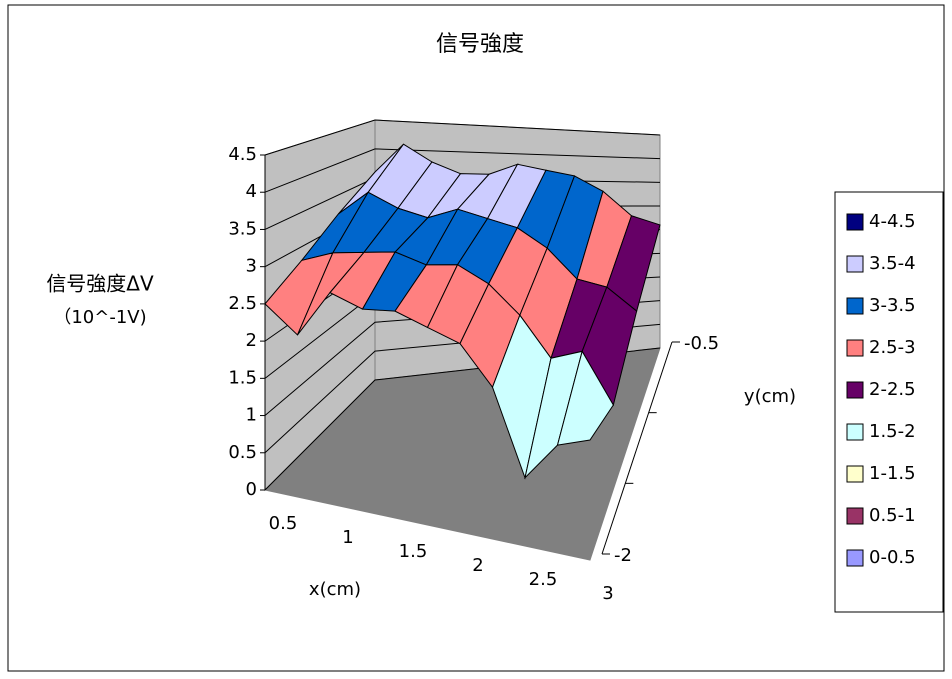  What do you see at coordinates (892, 263) in the screenshot?
I see `legend-label: 3.5-4` at bounding box center [892, 263].